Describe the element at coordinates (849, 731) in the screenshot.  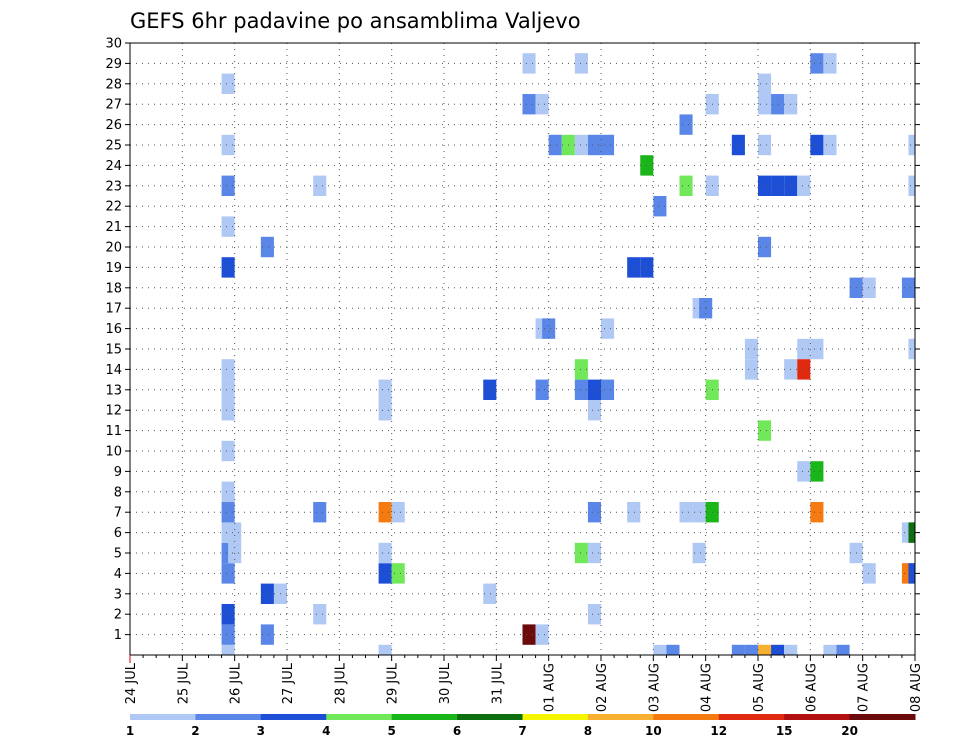
I see `color-scale-label: 20` at that location.